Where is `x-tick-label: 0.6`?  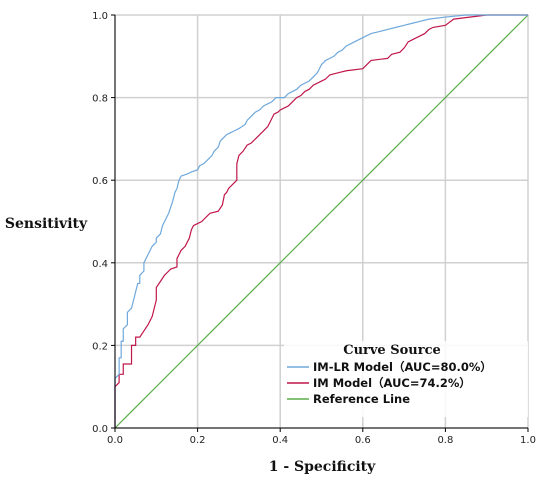 x-tick-label: 0.6 is located at coordinates (363, 440).